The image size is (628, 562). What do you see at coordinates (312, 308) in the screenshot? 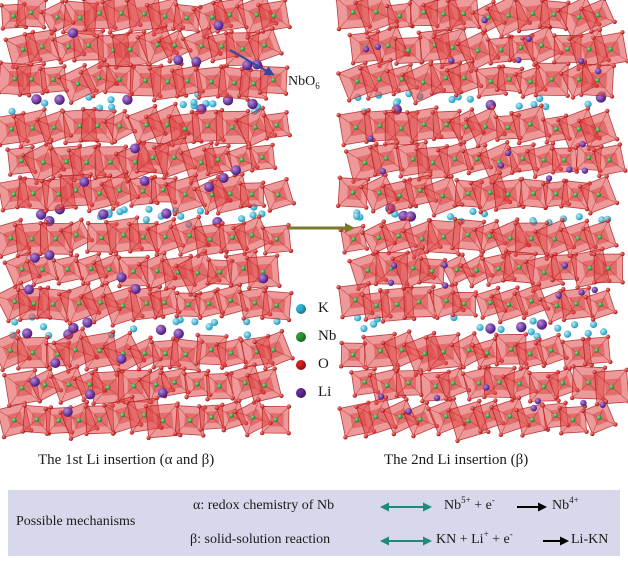
I see `legend-item-k: K` at bounding box center [312, 308].